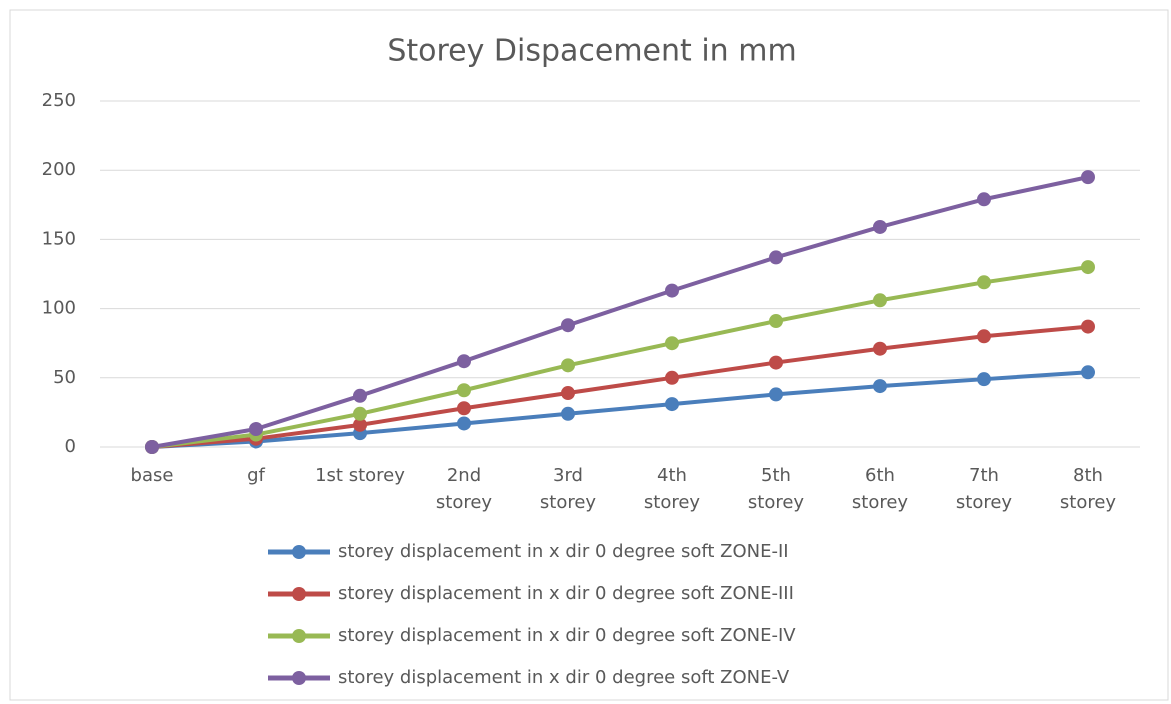 The width and height of the screenshot is (1171, 704). What do you see at coordinates (59, 100) in the screenshot?
I see `y-tick-label: 250` at bounding box center [59, 100].